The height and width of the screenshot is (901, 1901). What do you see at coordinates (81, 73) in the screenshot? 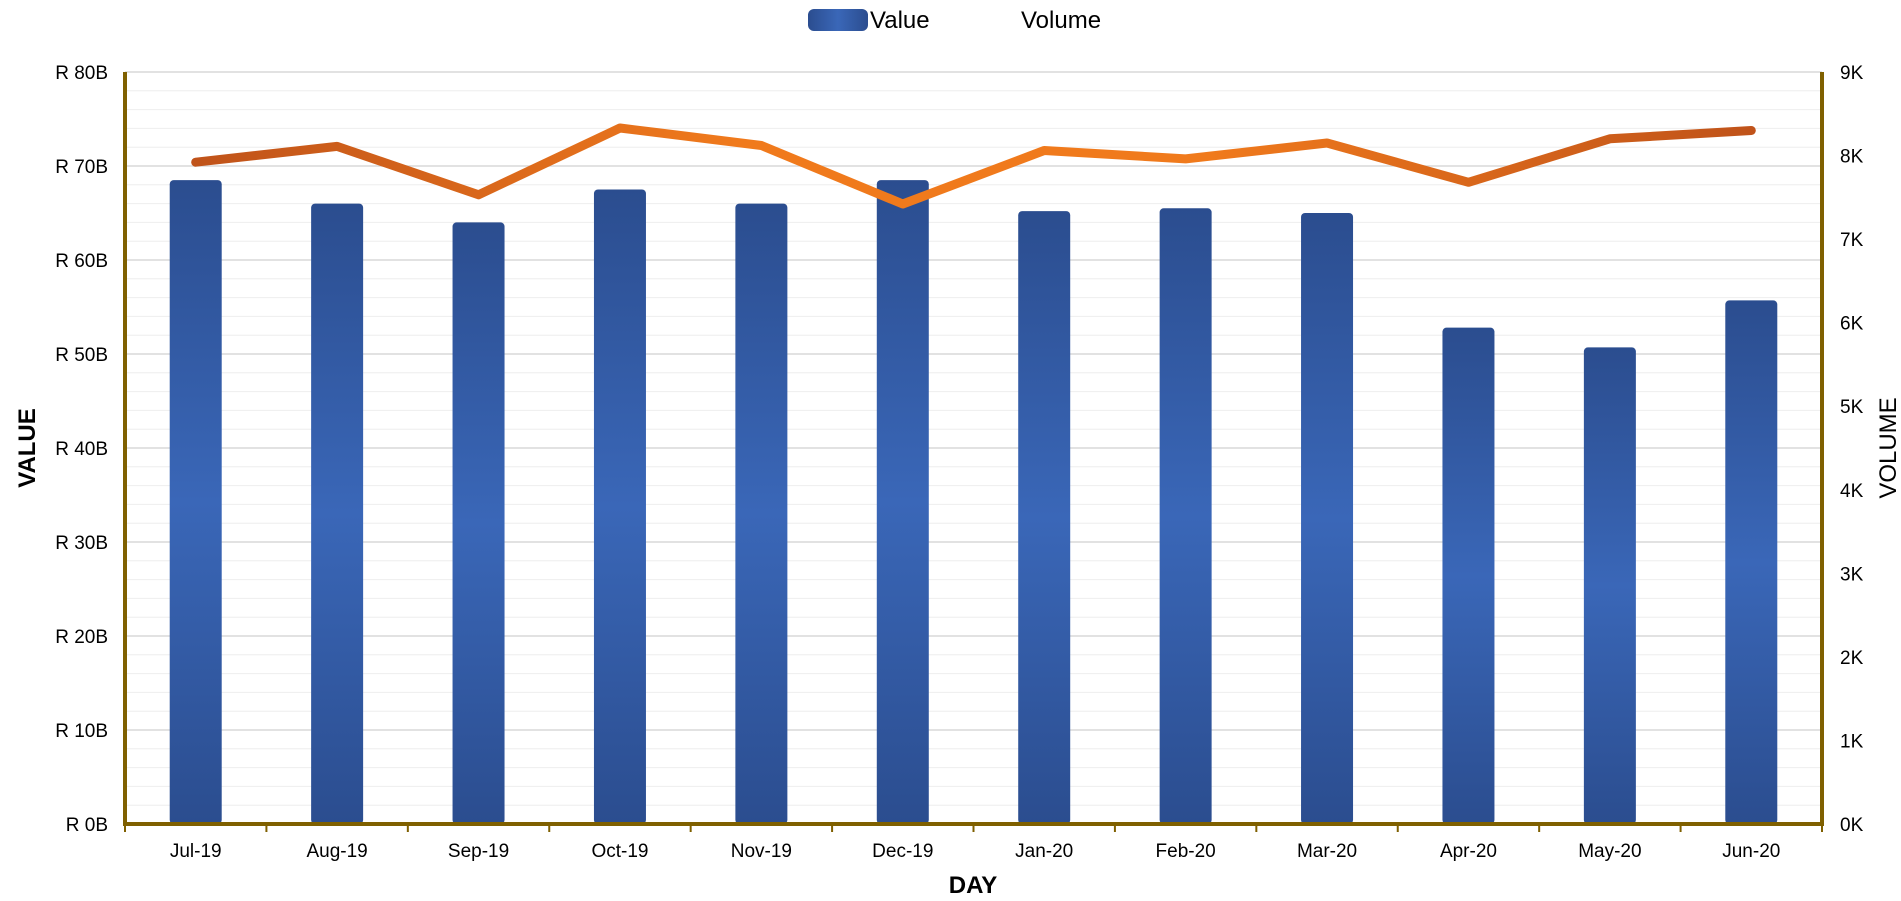
I see `y-tick-label: R 80B` at bounding box center [81, 73].